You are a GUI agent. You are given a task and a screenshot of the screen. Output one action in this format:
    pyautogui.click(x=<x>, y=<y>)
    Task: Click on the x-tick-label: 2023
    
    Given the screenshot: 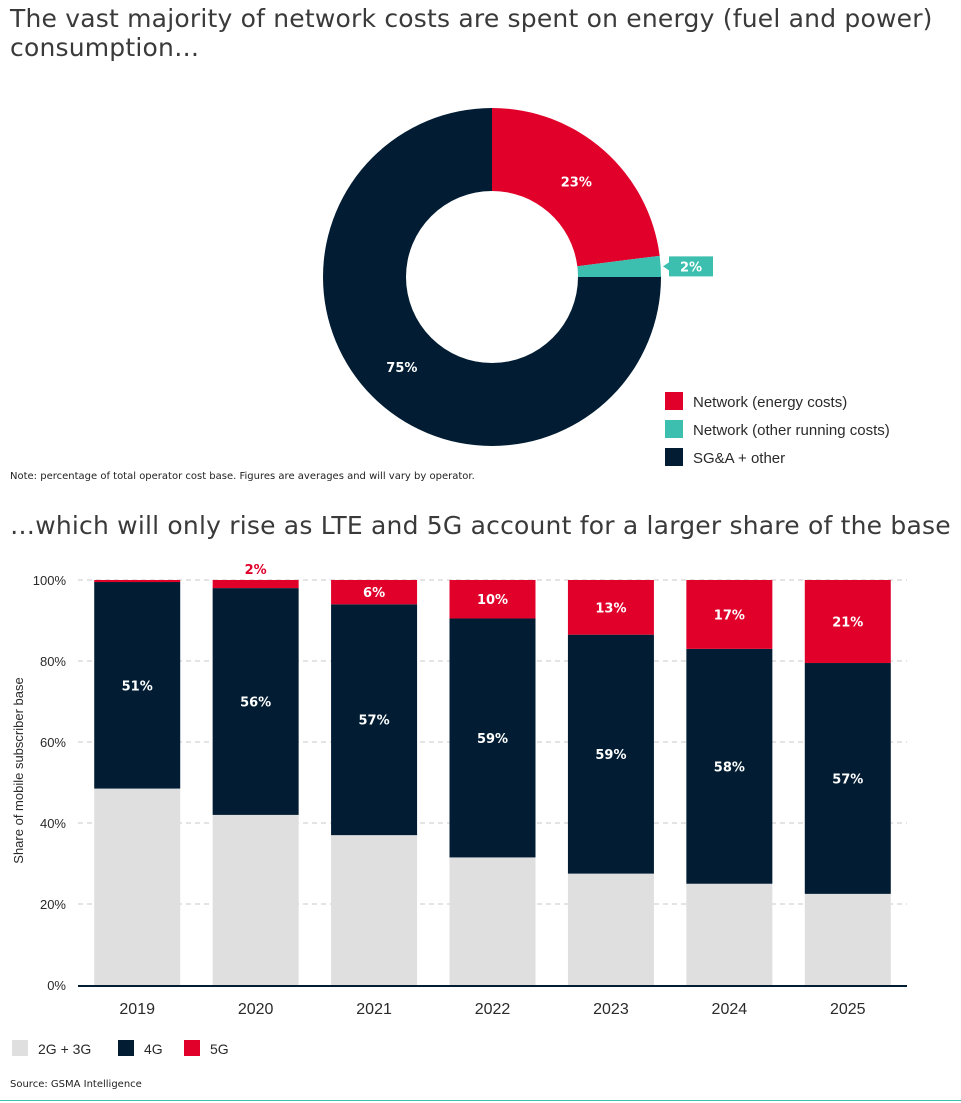 What is the action you would take?
    pyautogui.click(x=611, y=1009)
    